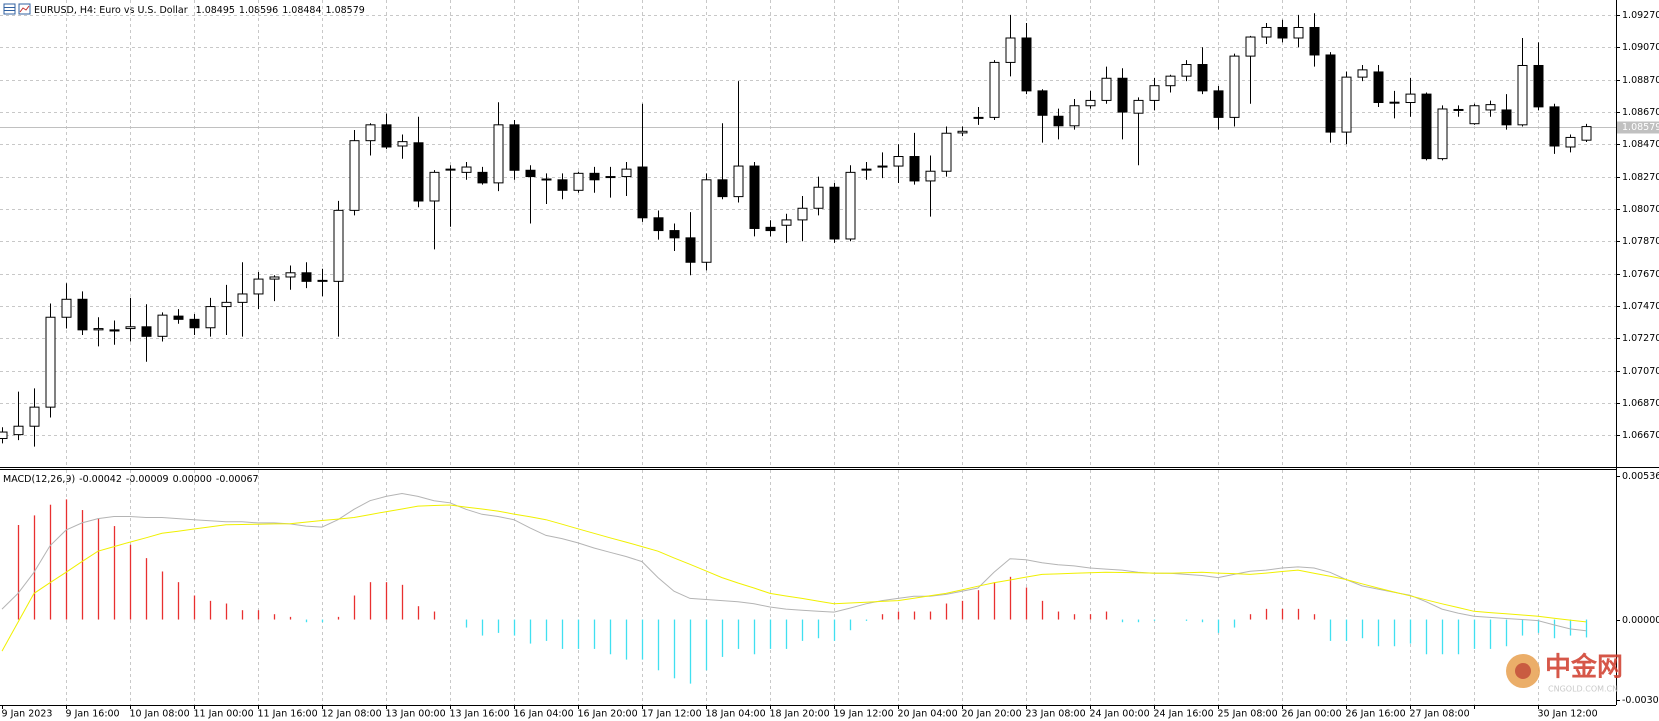  I want to click on y-tick-label: 1.09270, so click(1640, 15).